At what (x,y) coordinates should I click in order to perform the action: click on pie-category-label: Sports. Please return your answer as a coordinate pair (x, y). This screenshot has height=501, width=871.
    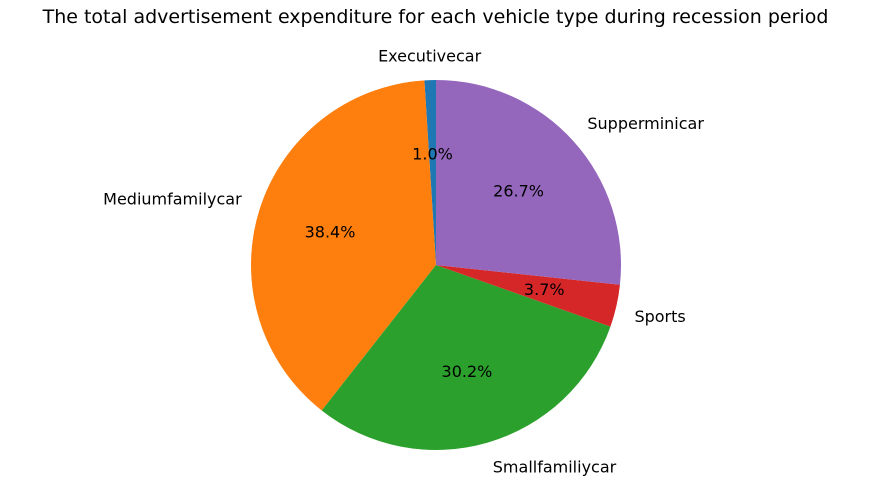
    Looking at the image, I should click on (659, 316).